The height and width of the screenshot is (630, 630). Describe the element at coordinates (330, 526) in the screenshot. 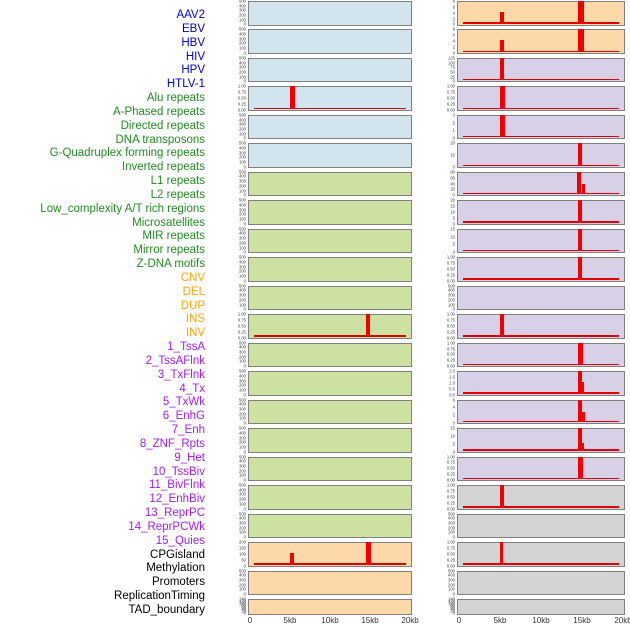

I see `track-panel-z-dna-motifs` at that location.